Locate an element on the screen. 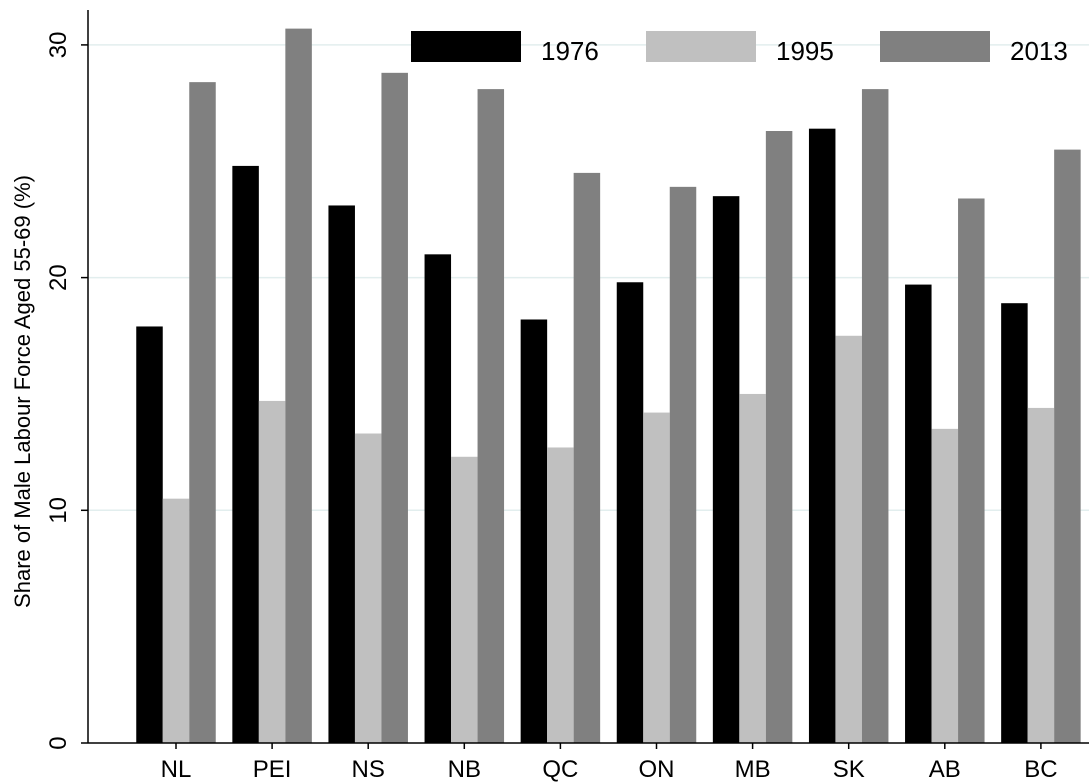 The height and width of the screenshot is (783, 1089). bar-QC-1976 is located at coordinates (534, 531).